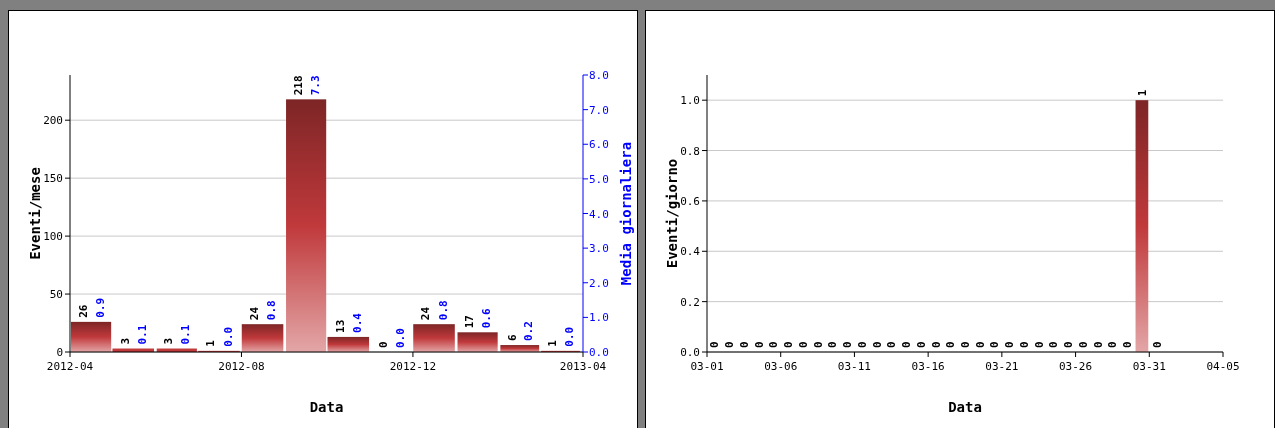 This screenshot has height=428, width=1275. Describe the element at coordinates (599, 179) in the screenshot. I see `y2-tick-label: 5.0` at that location.